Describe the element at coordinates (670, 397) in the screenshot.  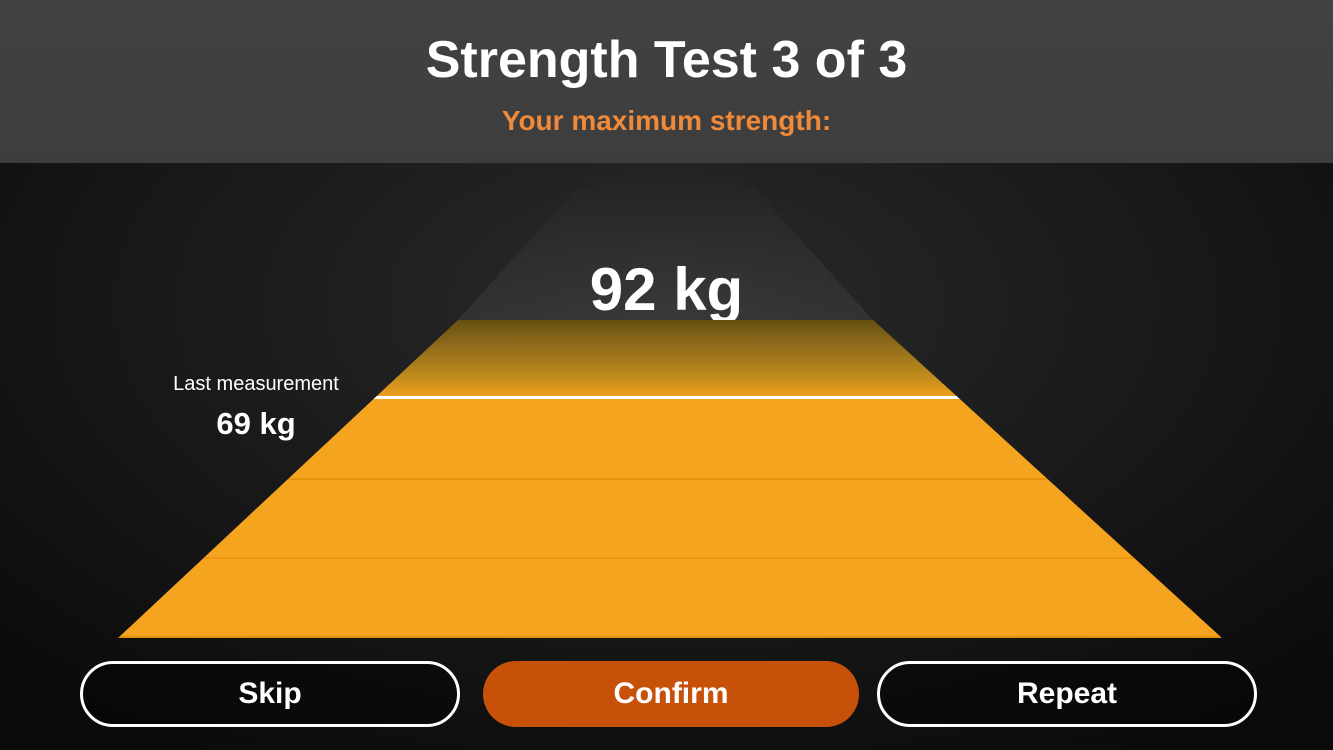
I see `last-measurement-marker-line` at that location.